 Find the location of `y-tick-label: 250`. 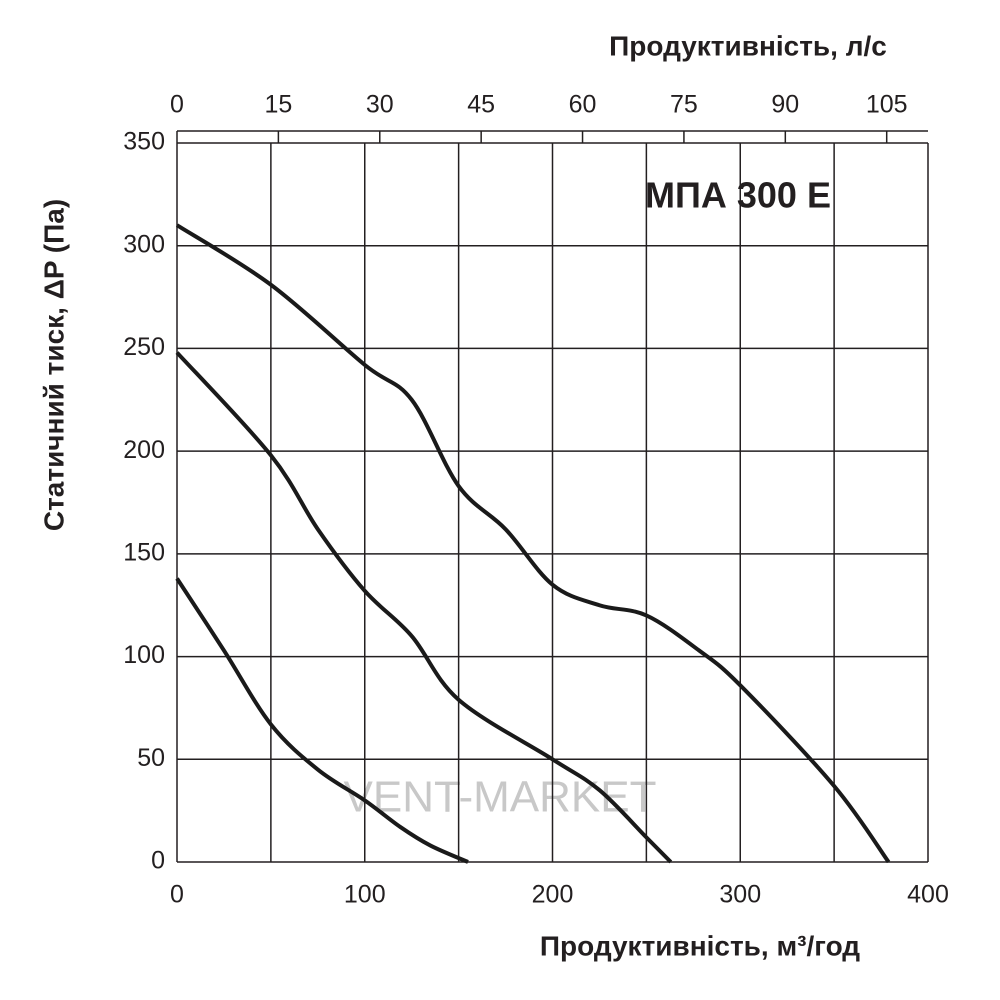

y-tick-label: 250 is located at coordinates (144, 347).